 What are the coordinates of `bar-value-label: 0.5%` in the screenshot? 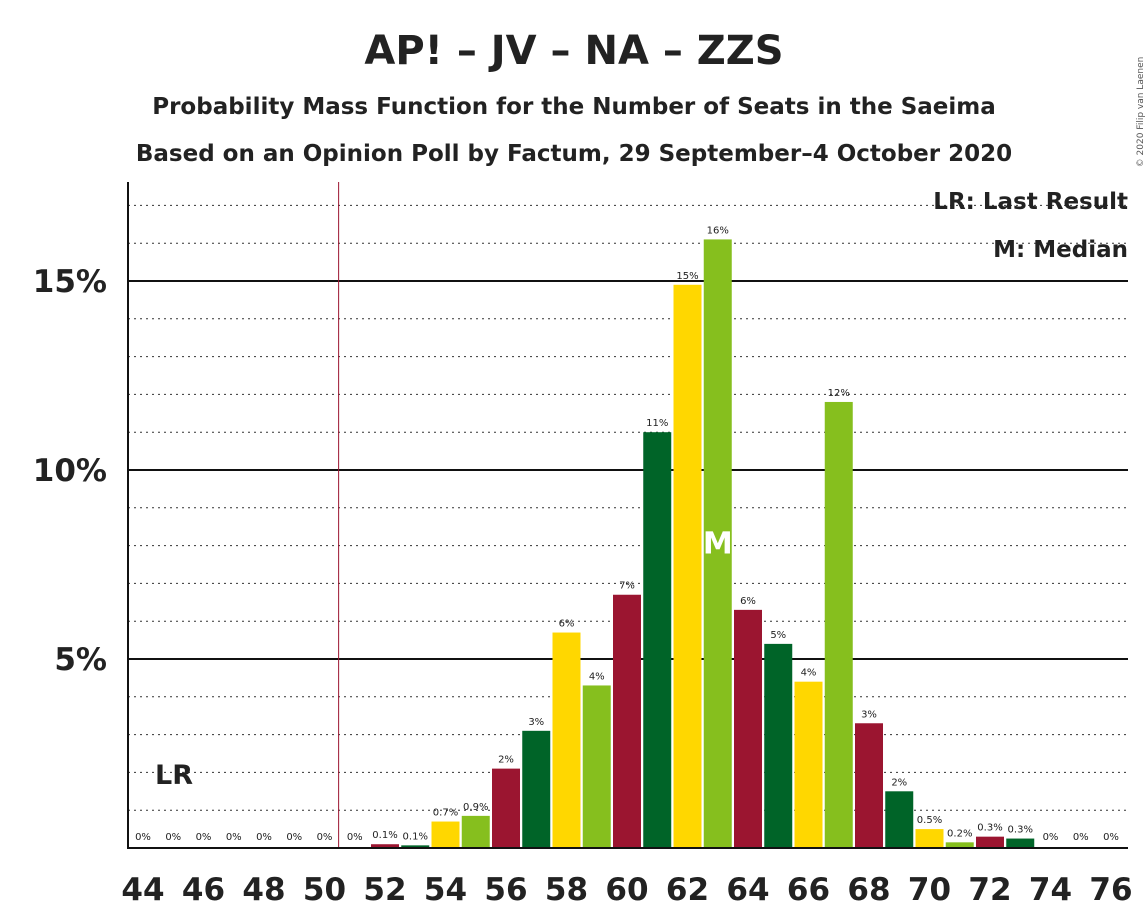 It's located at (929, 820).